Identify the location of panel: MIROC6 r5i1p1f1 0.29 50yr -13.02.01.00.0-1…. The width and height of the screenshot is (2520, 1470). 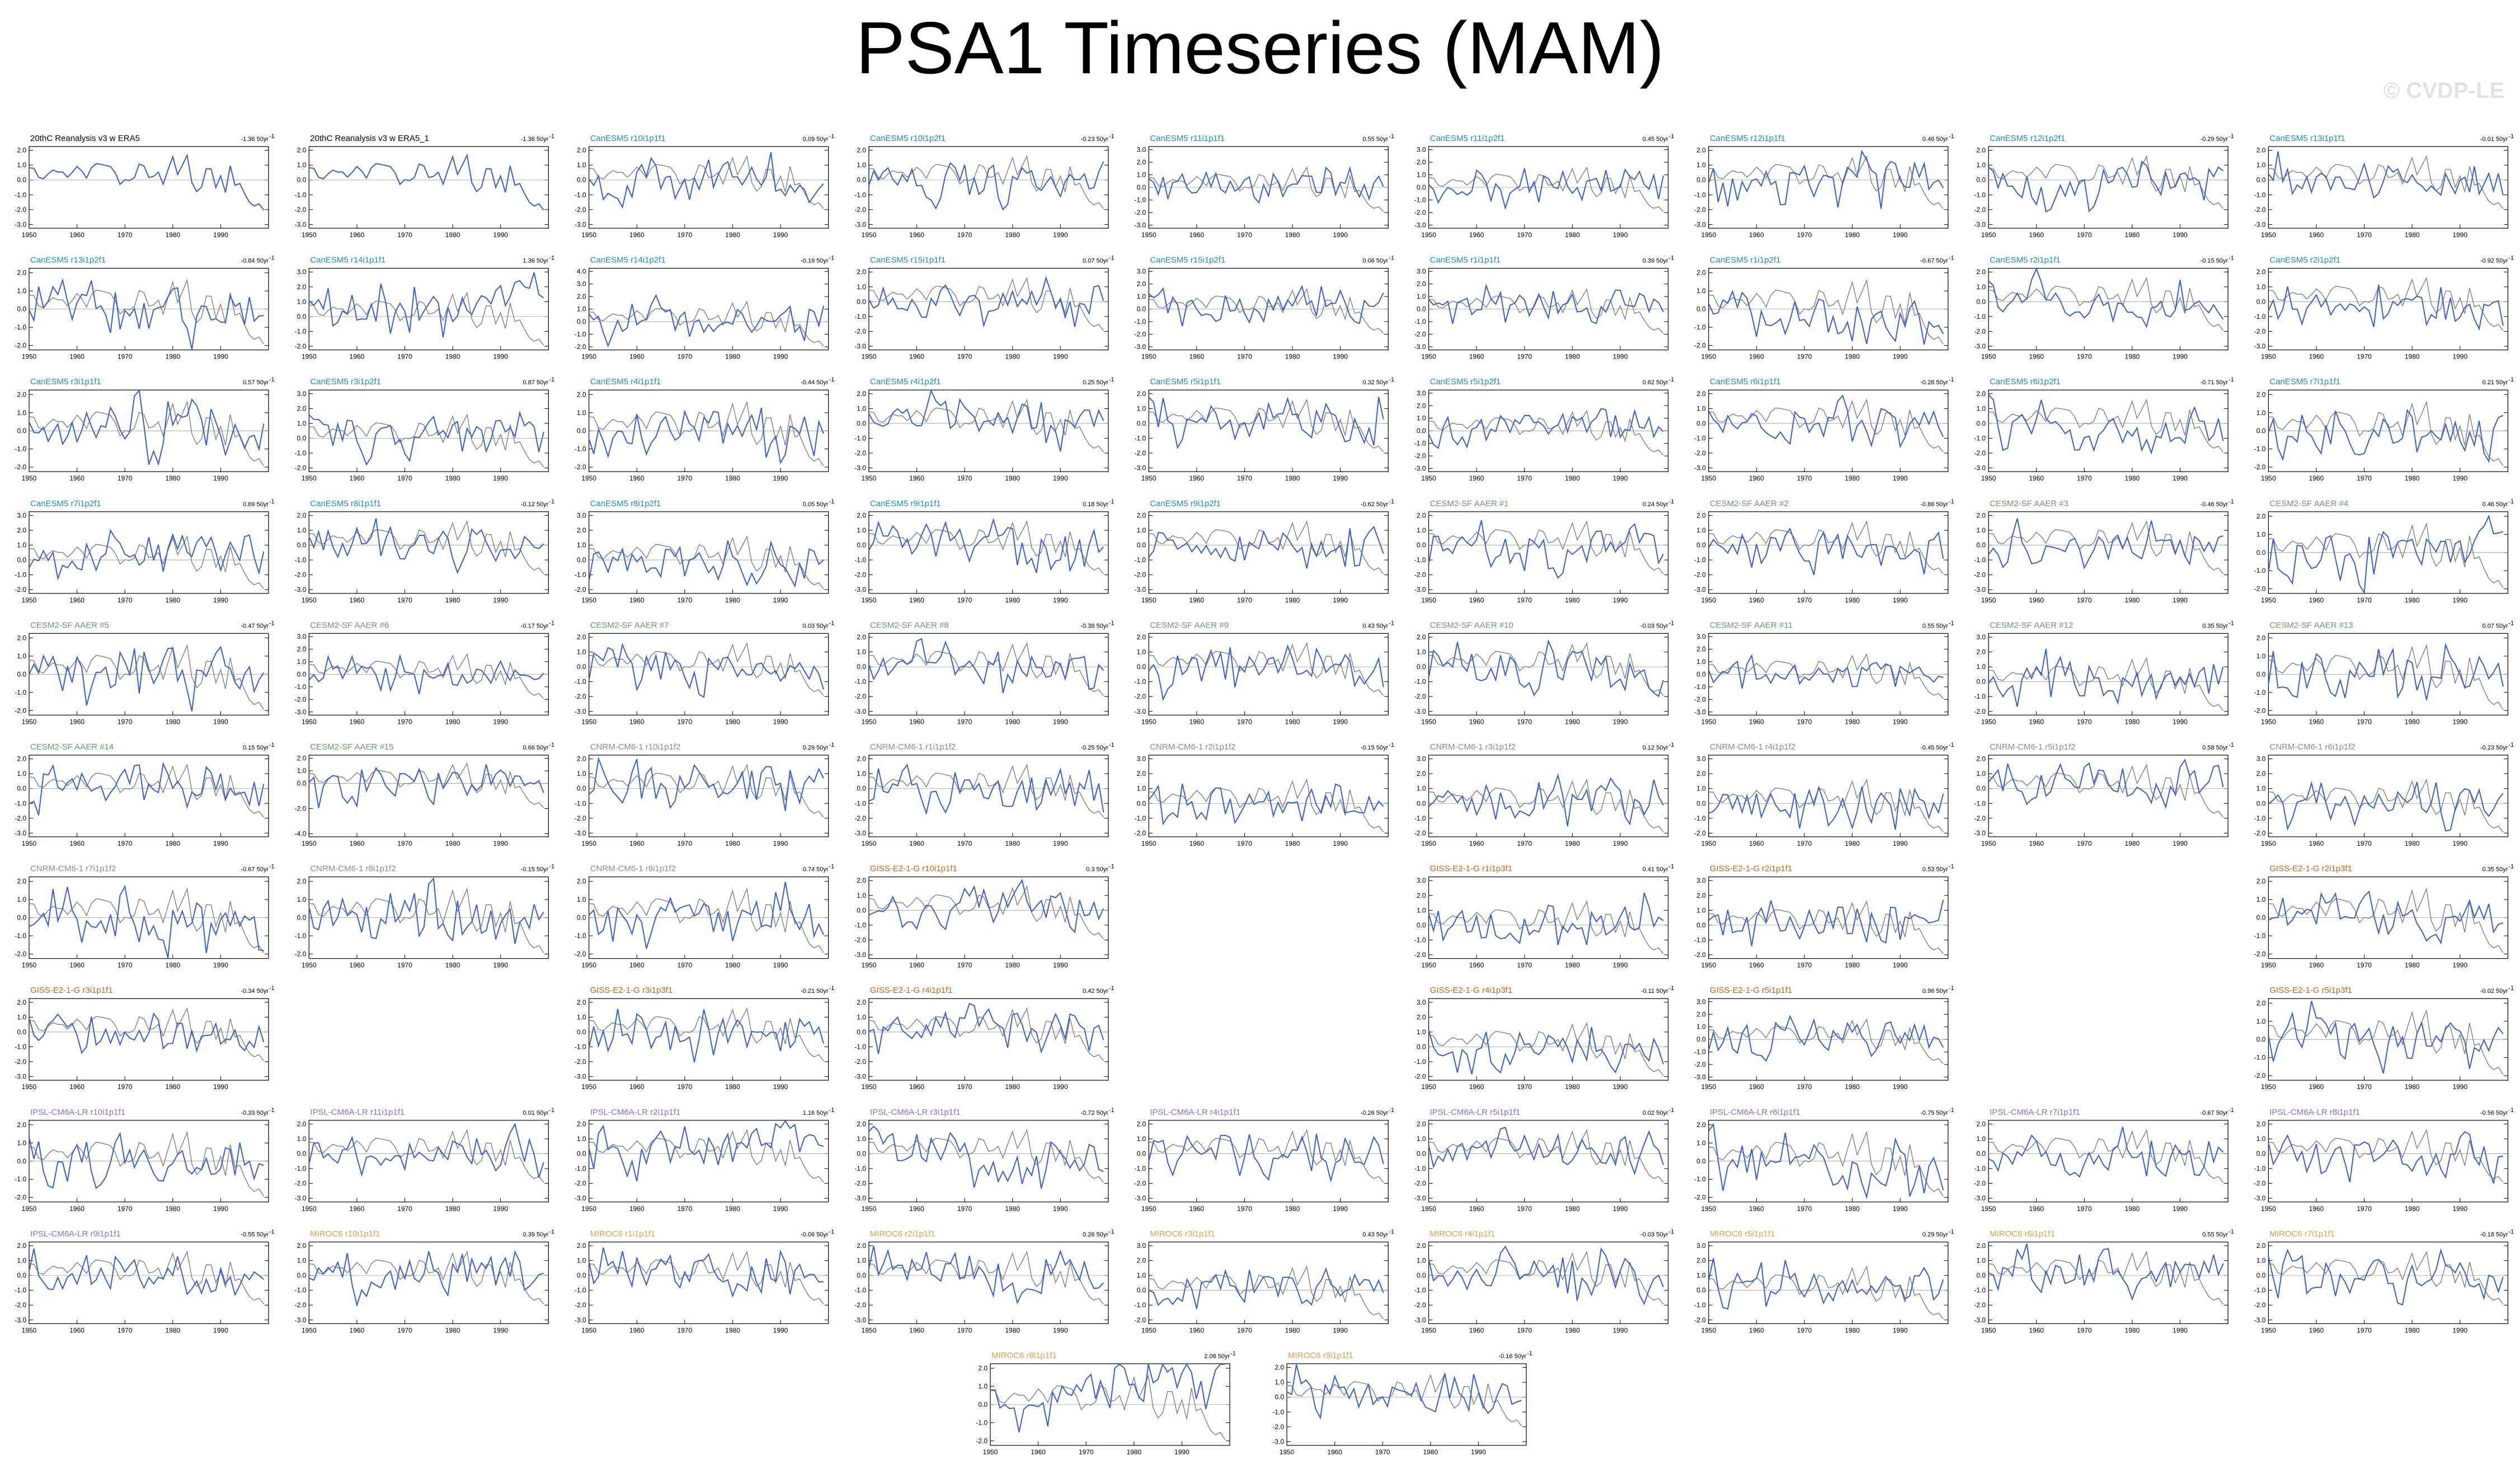
(1824, 1281).